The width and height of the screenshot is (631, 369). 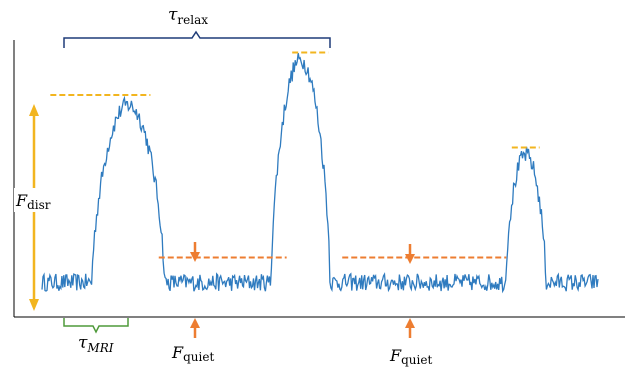 I want to click on f-disr-label-bg, so click(x=32, y=200).